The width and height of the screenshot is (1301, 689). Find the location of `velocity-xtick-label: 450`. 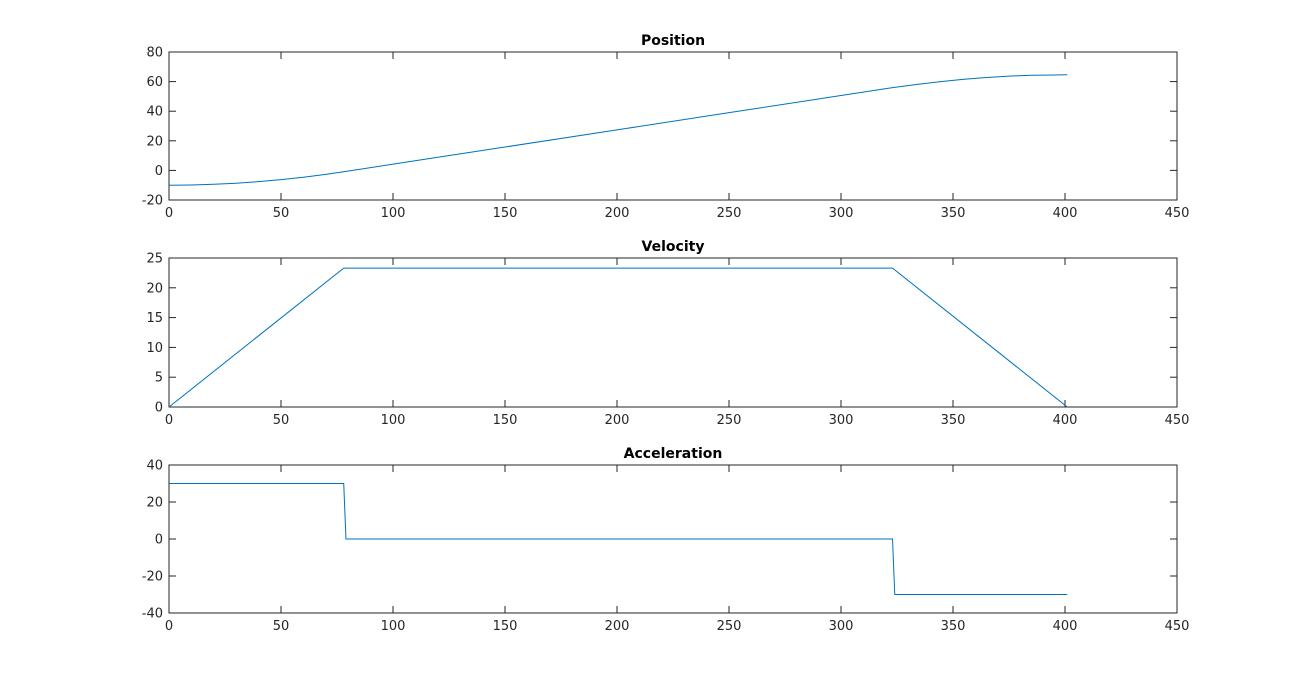

velocity-xtick-label: 450 is located at coordinates (1177, 420).